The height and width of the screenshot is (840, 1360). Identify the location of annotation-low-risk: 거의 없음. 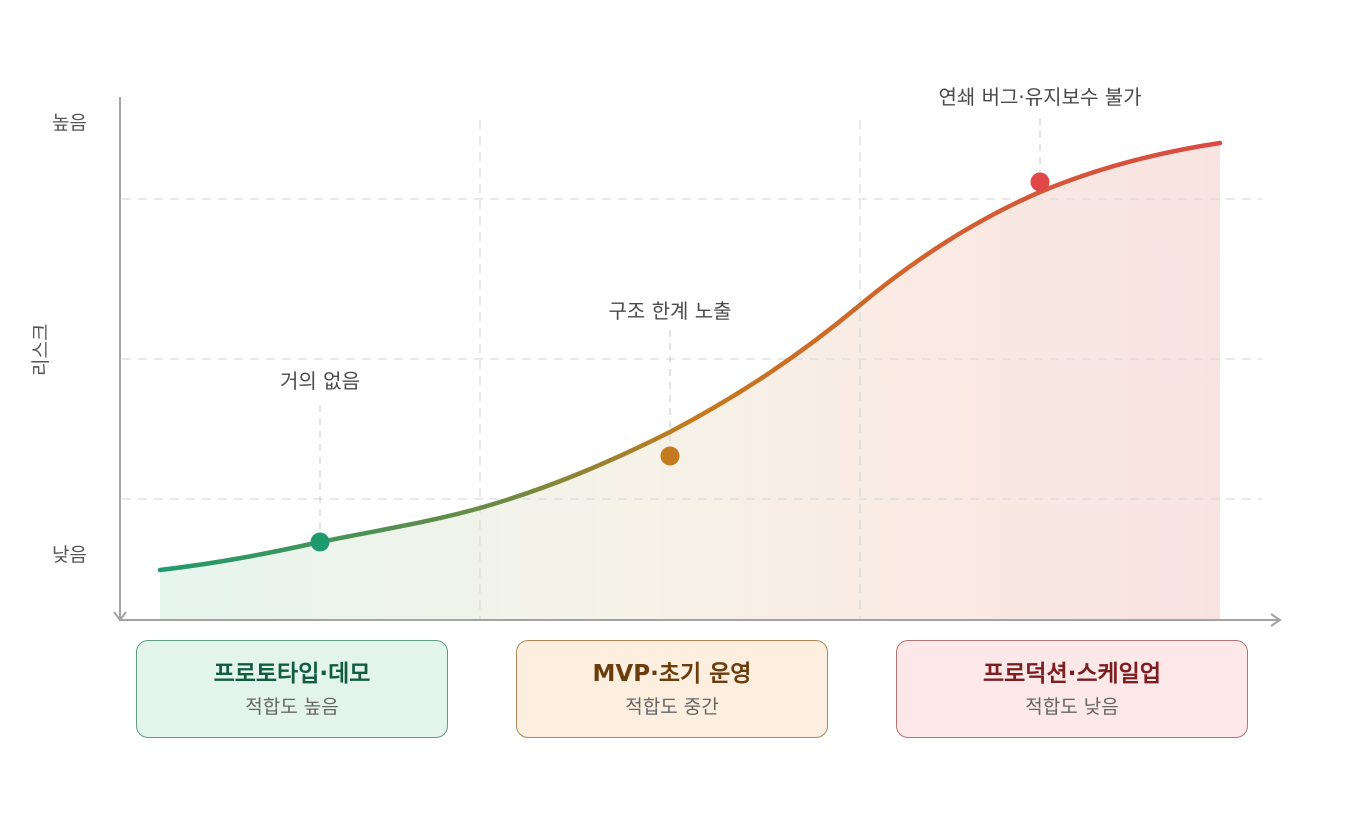
(320, 381).